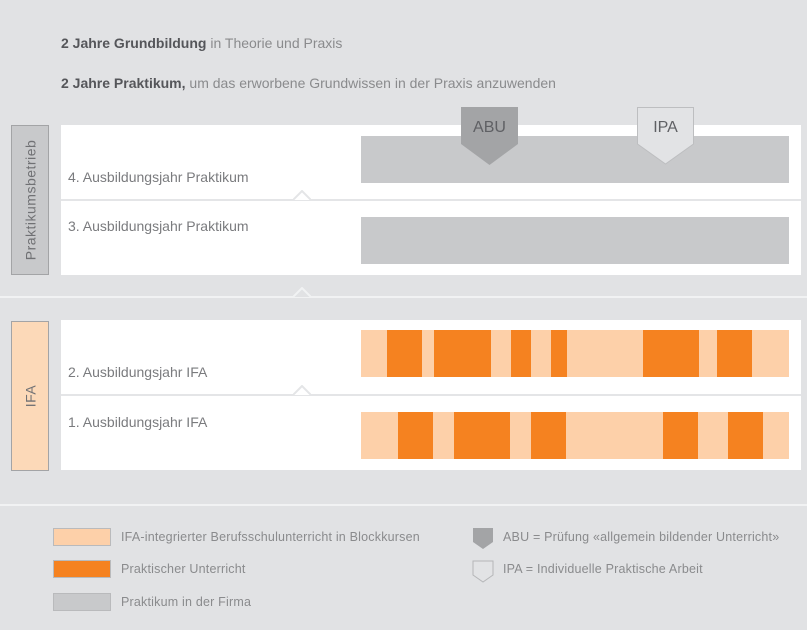 The image size is (807, 630). I want to click on legend-separator, so click(403, 505).